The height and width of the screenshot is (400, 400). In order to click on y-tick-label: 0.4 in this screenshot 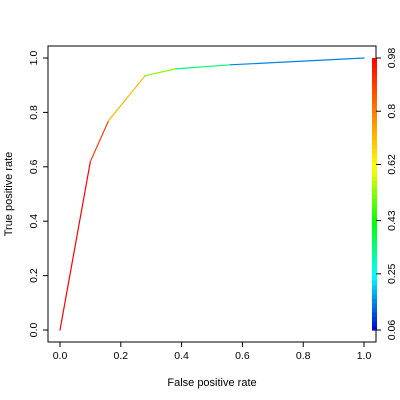, I will do `click(34, 221)`.